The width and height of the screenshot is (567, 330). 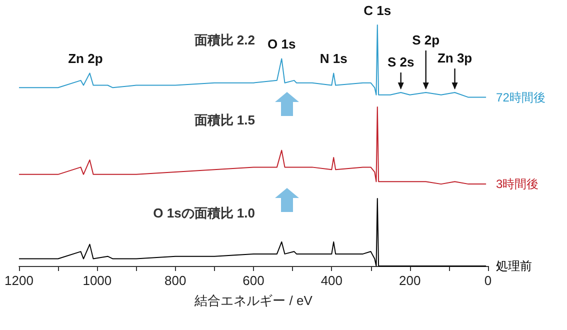 What do you see at coordinates (334, 58) in the screenshot?
I see `annotation: N 1s` at bounding box center [334, 58].